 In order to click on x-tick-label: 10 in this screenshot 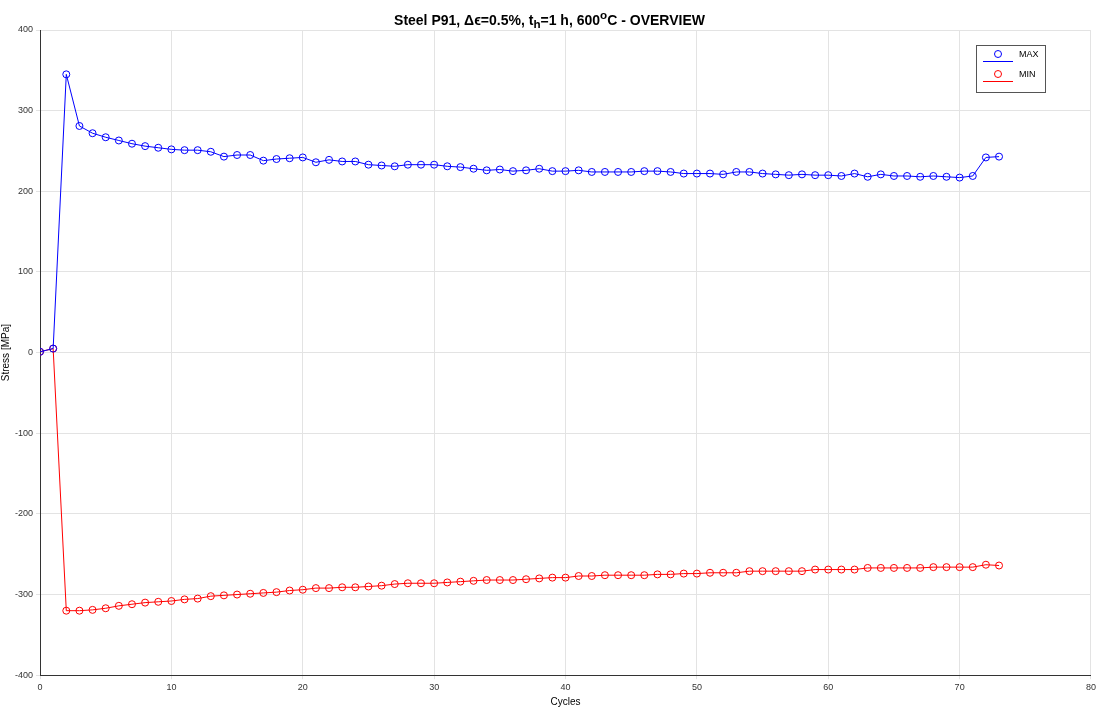, I will do `click(171, 687)`.